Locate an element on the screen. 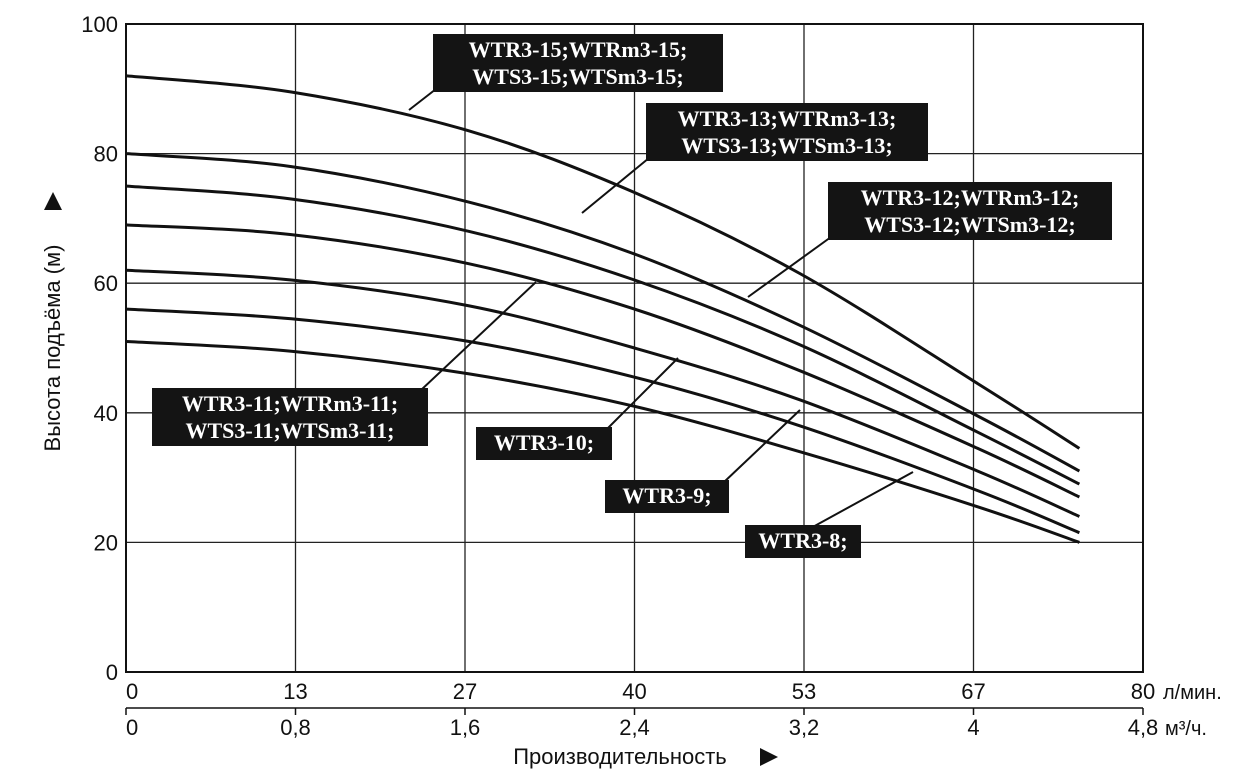 This screenshot has height=778, width=1254. x-tick-label-primary: 53 is located at coordinates (804, 691).